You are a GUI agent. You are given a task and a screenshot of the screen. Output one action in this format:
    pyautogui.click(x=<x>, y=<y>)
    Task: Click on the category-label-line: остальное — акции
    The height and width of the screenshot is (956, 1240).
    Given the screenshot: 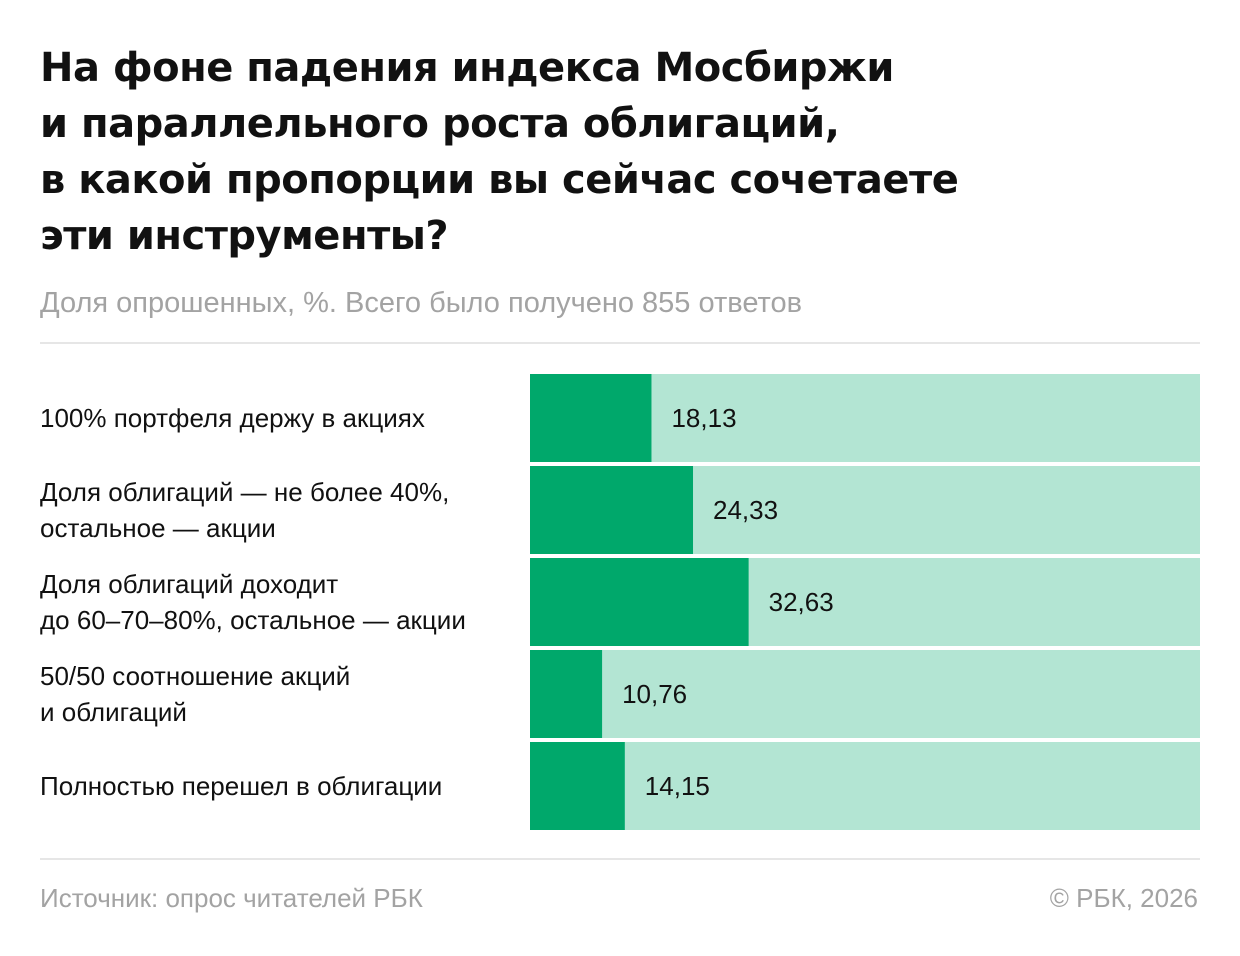 What is the action you would take?
    pyautogui.click(x=158, y=528)
    